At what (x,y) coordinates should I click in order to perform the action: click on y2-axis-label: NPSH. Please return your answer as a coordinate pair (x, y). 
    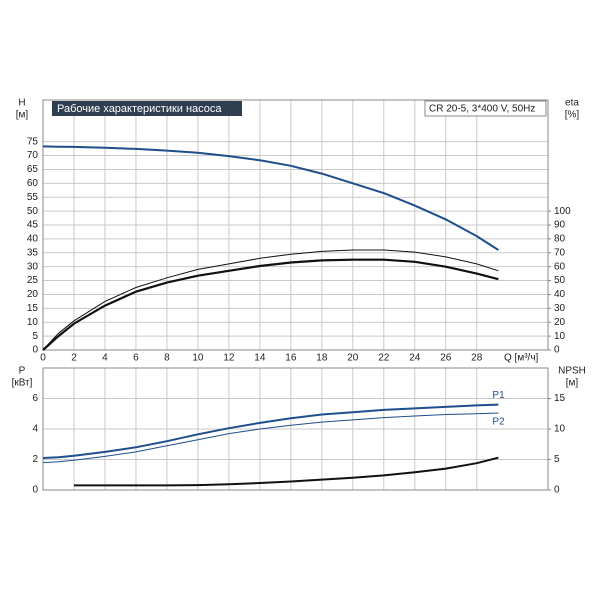
    Looking at the image, I should click on (572, 371).